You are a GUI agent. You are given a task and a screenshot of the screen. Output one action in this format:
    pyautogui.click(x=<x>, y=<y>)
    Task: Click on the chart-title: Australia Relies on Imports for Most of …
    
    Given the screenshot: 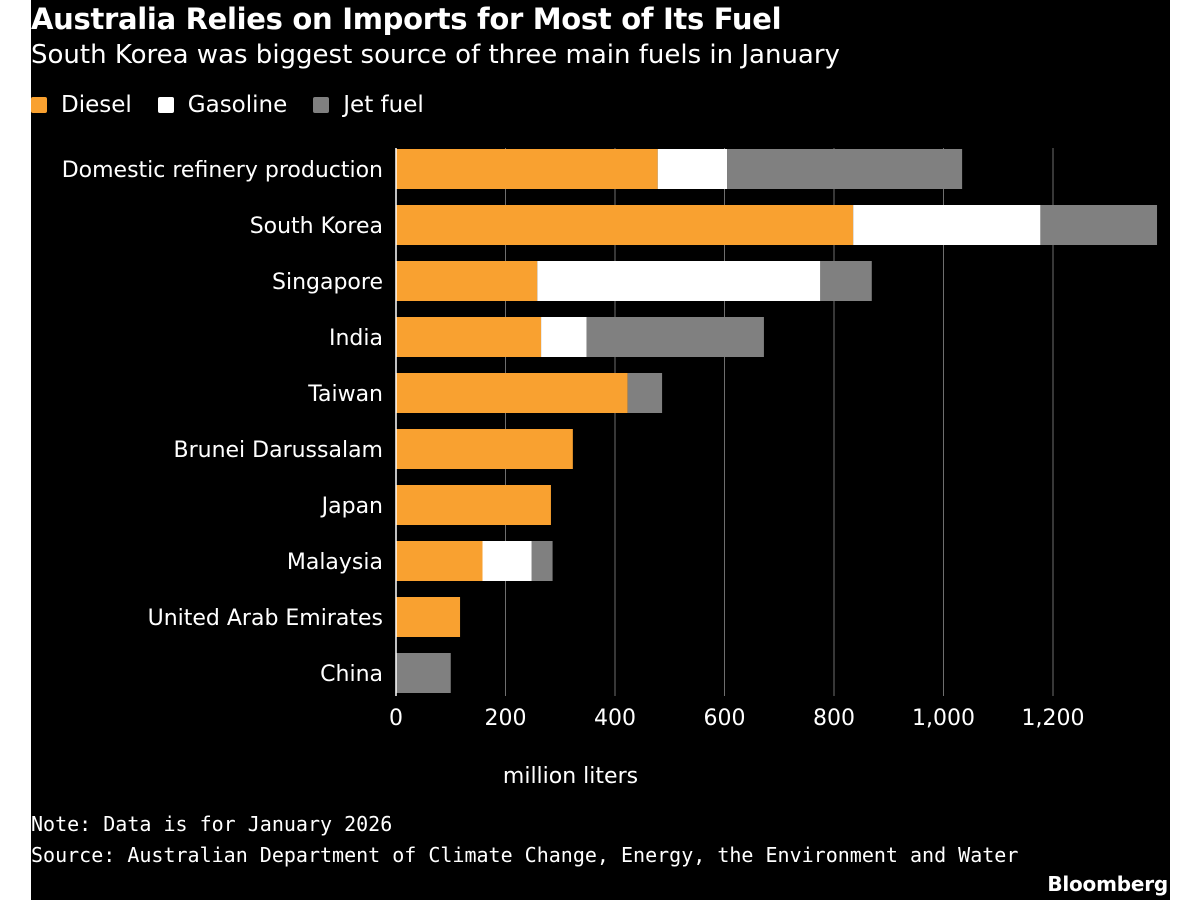 What is the action you would take?
    pyautogui.click(x=406, y=19)
    